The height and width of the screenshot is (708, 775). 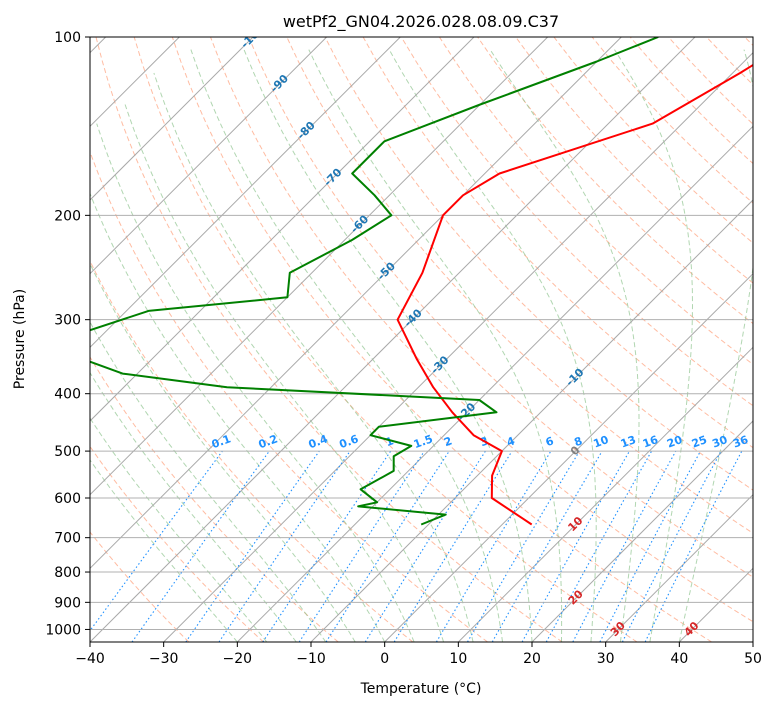 What do you see at coordinates (532, 659) in the screenshot?
I see `x-tick-label: 20` at bounding box center [532, 659].